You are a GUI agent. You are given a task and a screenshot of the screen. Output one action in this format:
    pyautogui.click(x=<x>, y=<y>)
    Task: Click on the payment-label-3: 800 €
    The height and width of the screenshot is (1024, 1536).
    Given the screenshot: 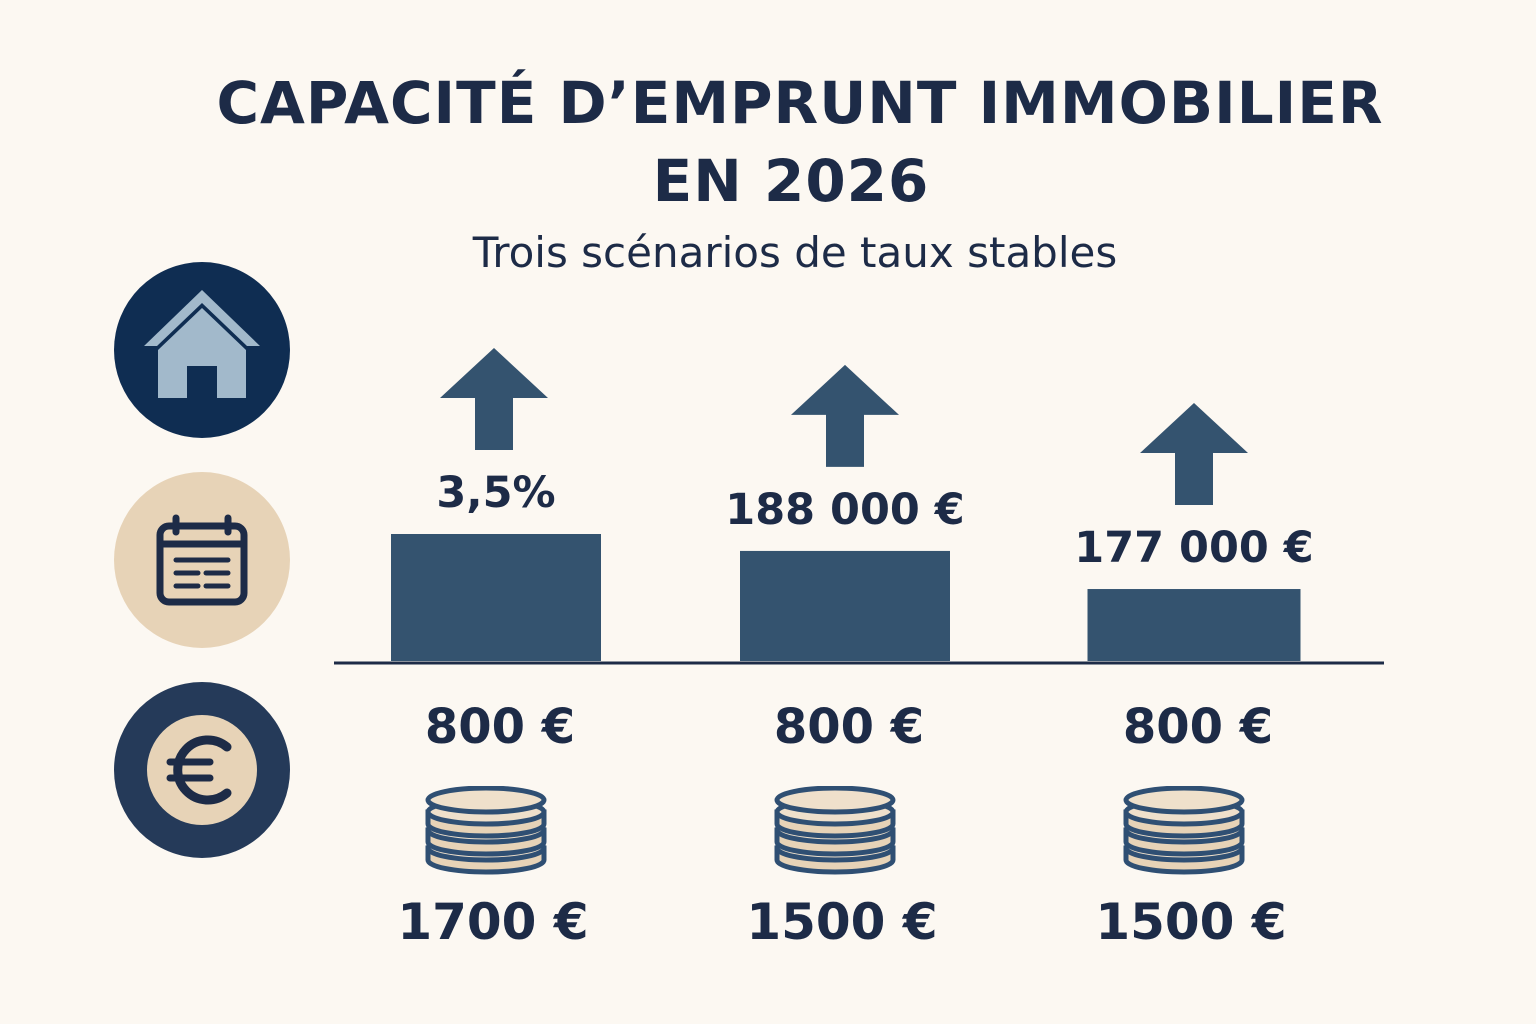 What is the action you would take?
    pyautogui.click(x=1198, y=727)
    